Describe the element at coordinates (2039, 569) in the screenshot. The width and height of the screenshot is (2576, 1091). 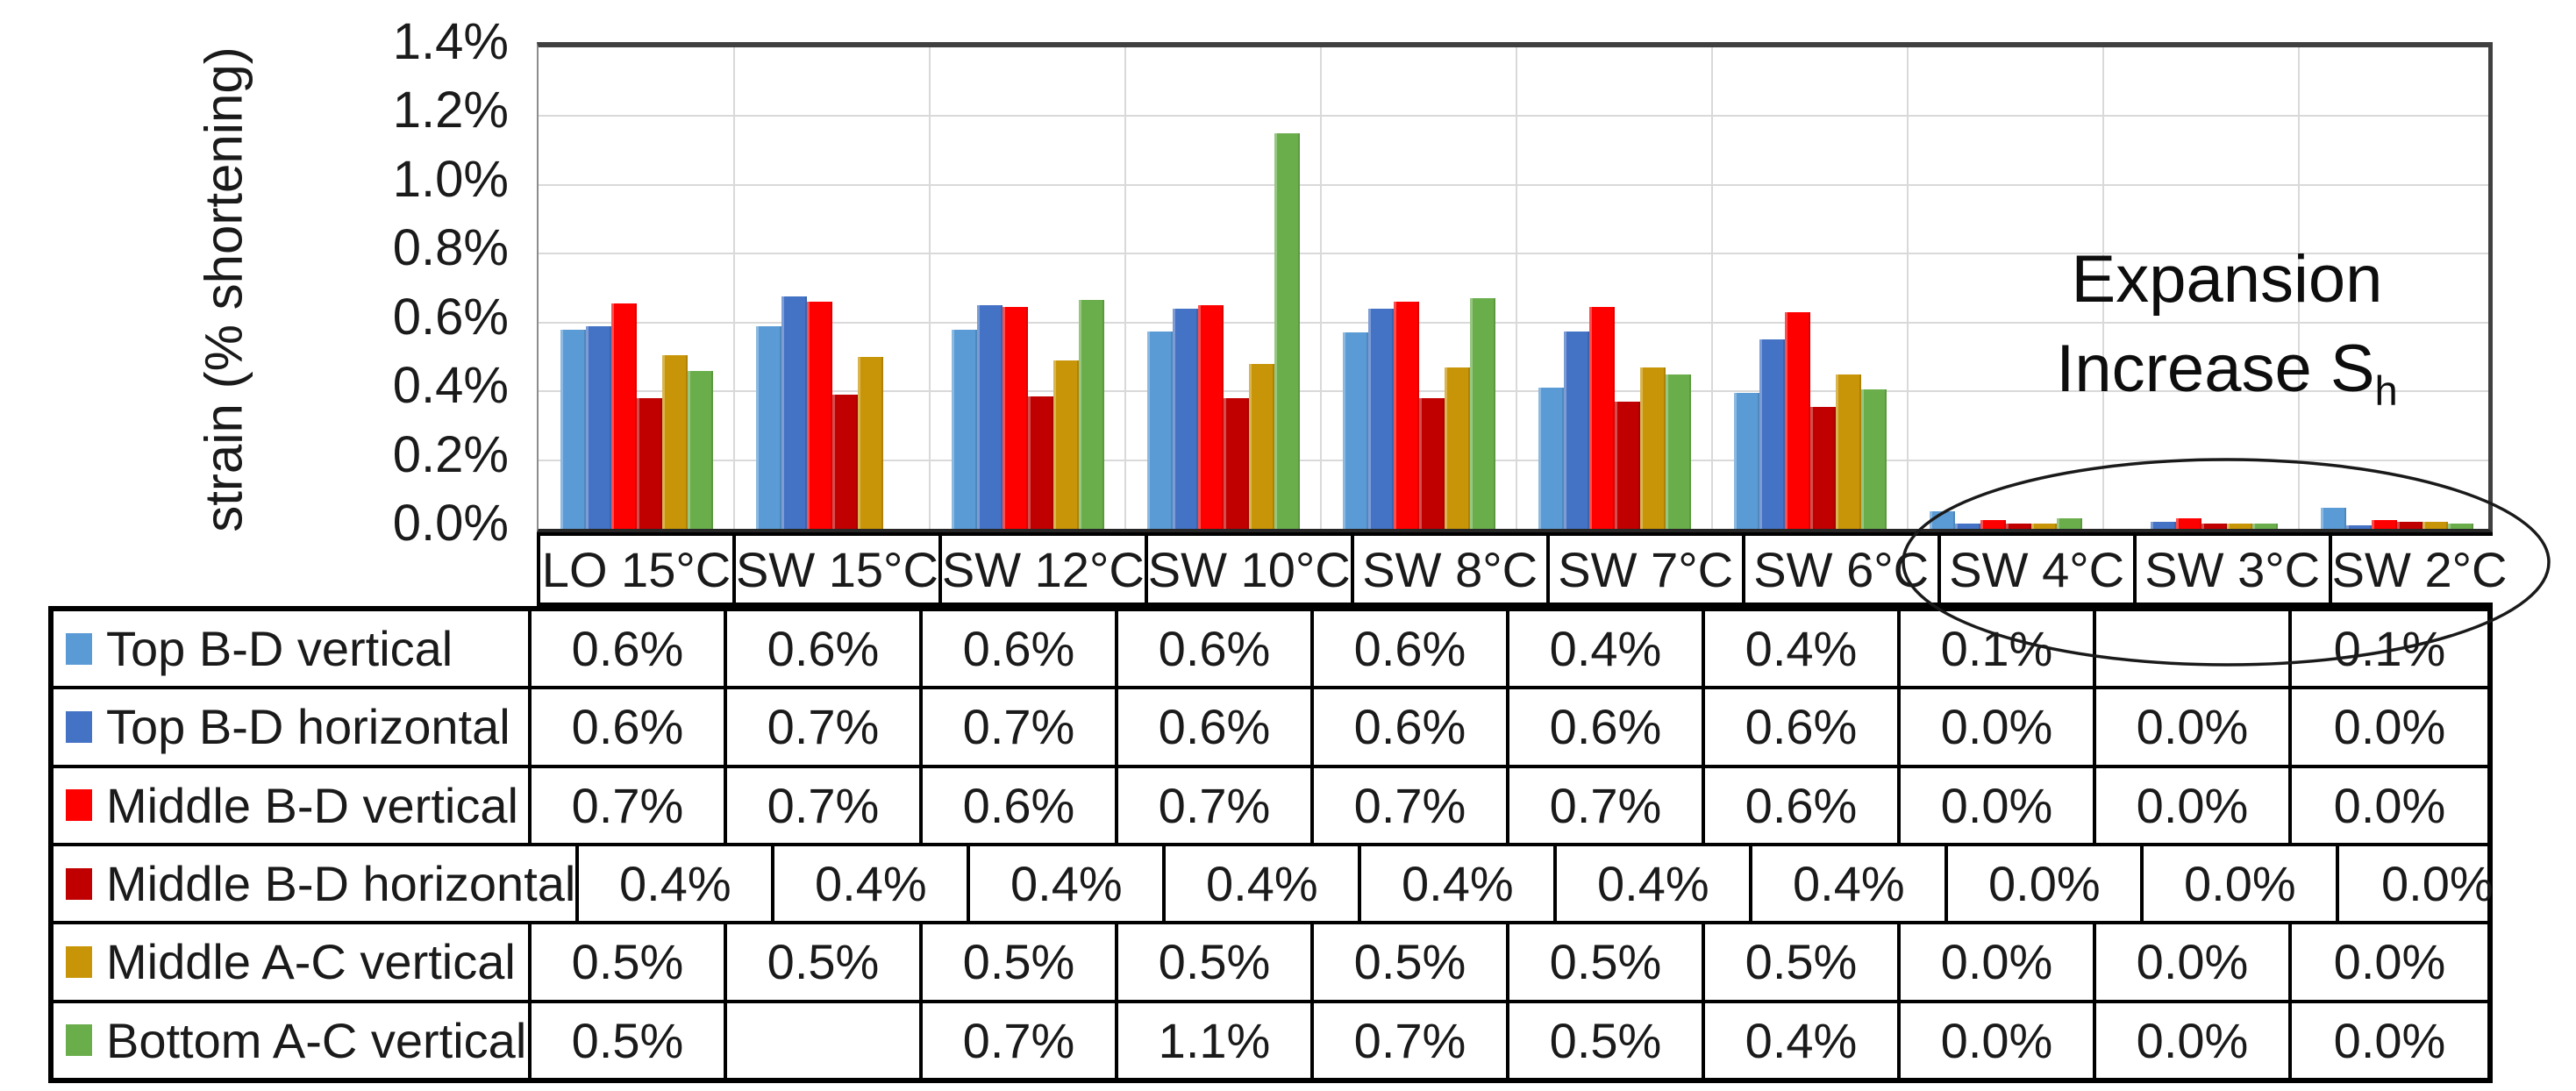
I see `category-label: SW 4°C` at that location.